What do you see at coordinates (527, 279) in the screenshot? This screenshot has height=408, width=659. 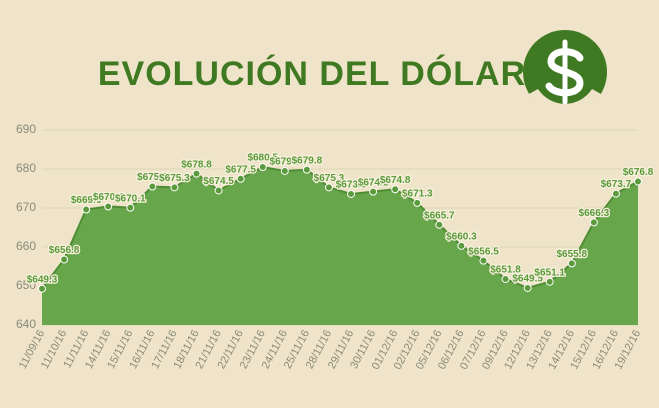 I see `value-label: $649.5` at bounding box center [527, 279].